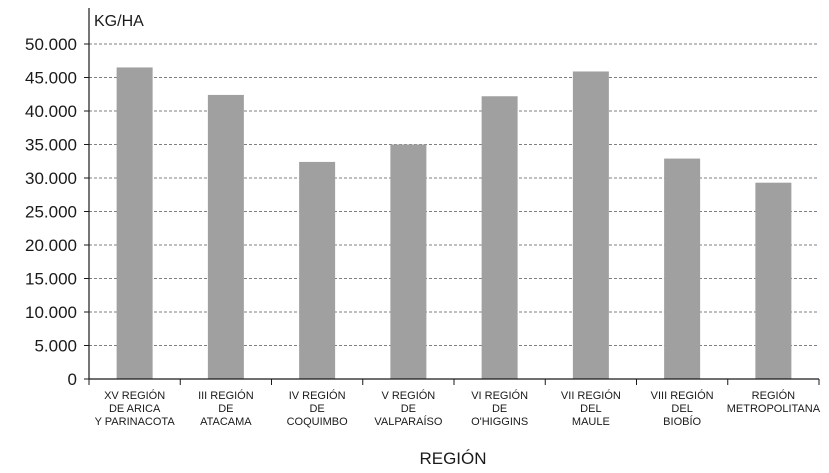 This screenshot has height=473, width=829. Describe the element at coordinates (51, 111) in the screenshot. I see `y-tick-label: 40.000` at that location.